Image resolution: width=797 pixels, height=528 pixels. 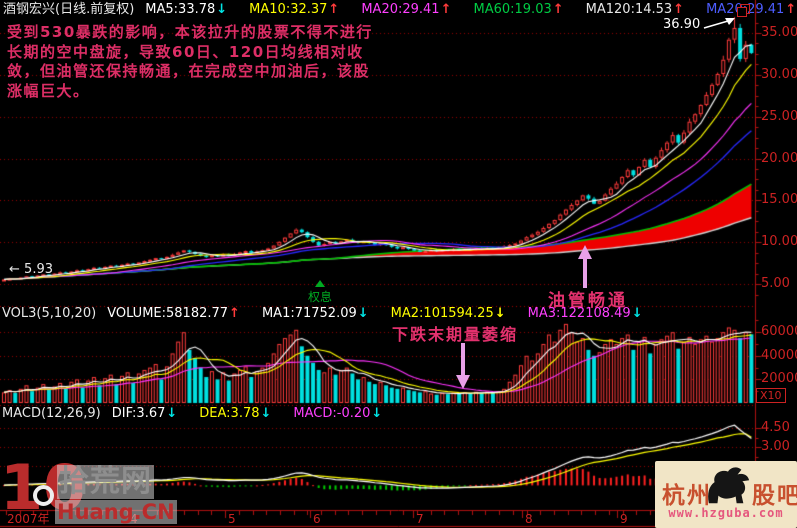 I want to click on volume-indicator: MA2:101594.25↓, so click(x=448, y=313).